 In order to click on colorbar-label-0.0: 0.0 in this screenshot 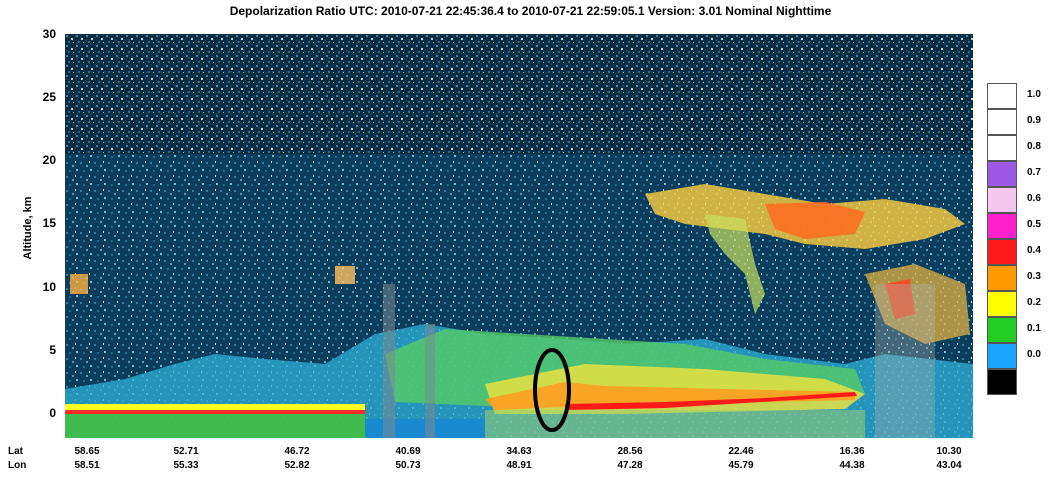, I will do `click(1034, 354)`.